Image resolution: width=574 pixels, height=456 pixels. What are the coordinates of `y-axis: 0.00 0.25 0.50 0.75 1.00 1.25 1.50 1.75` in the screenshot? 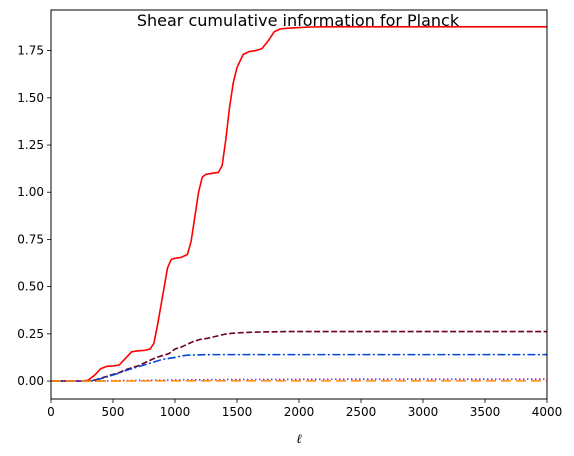 It's located at (34, 216).